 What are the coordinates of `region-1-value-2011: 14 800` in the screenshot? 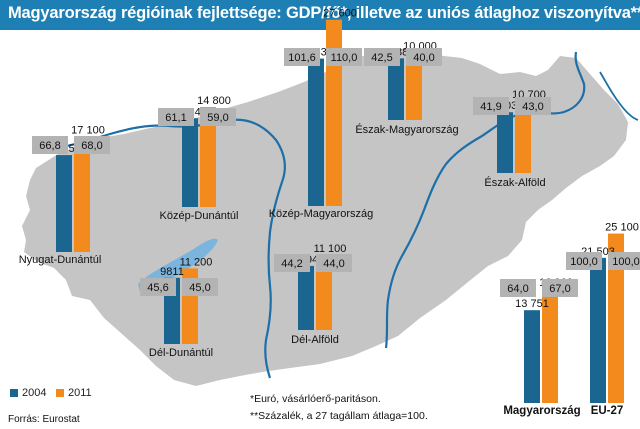 It's located at (214, 101).